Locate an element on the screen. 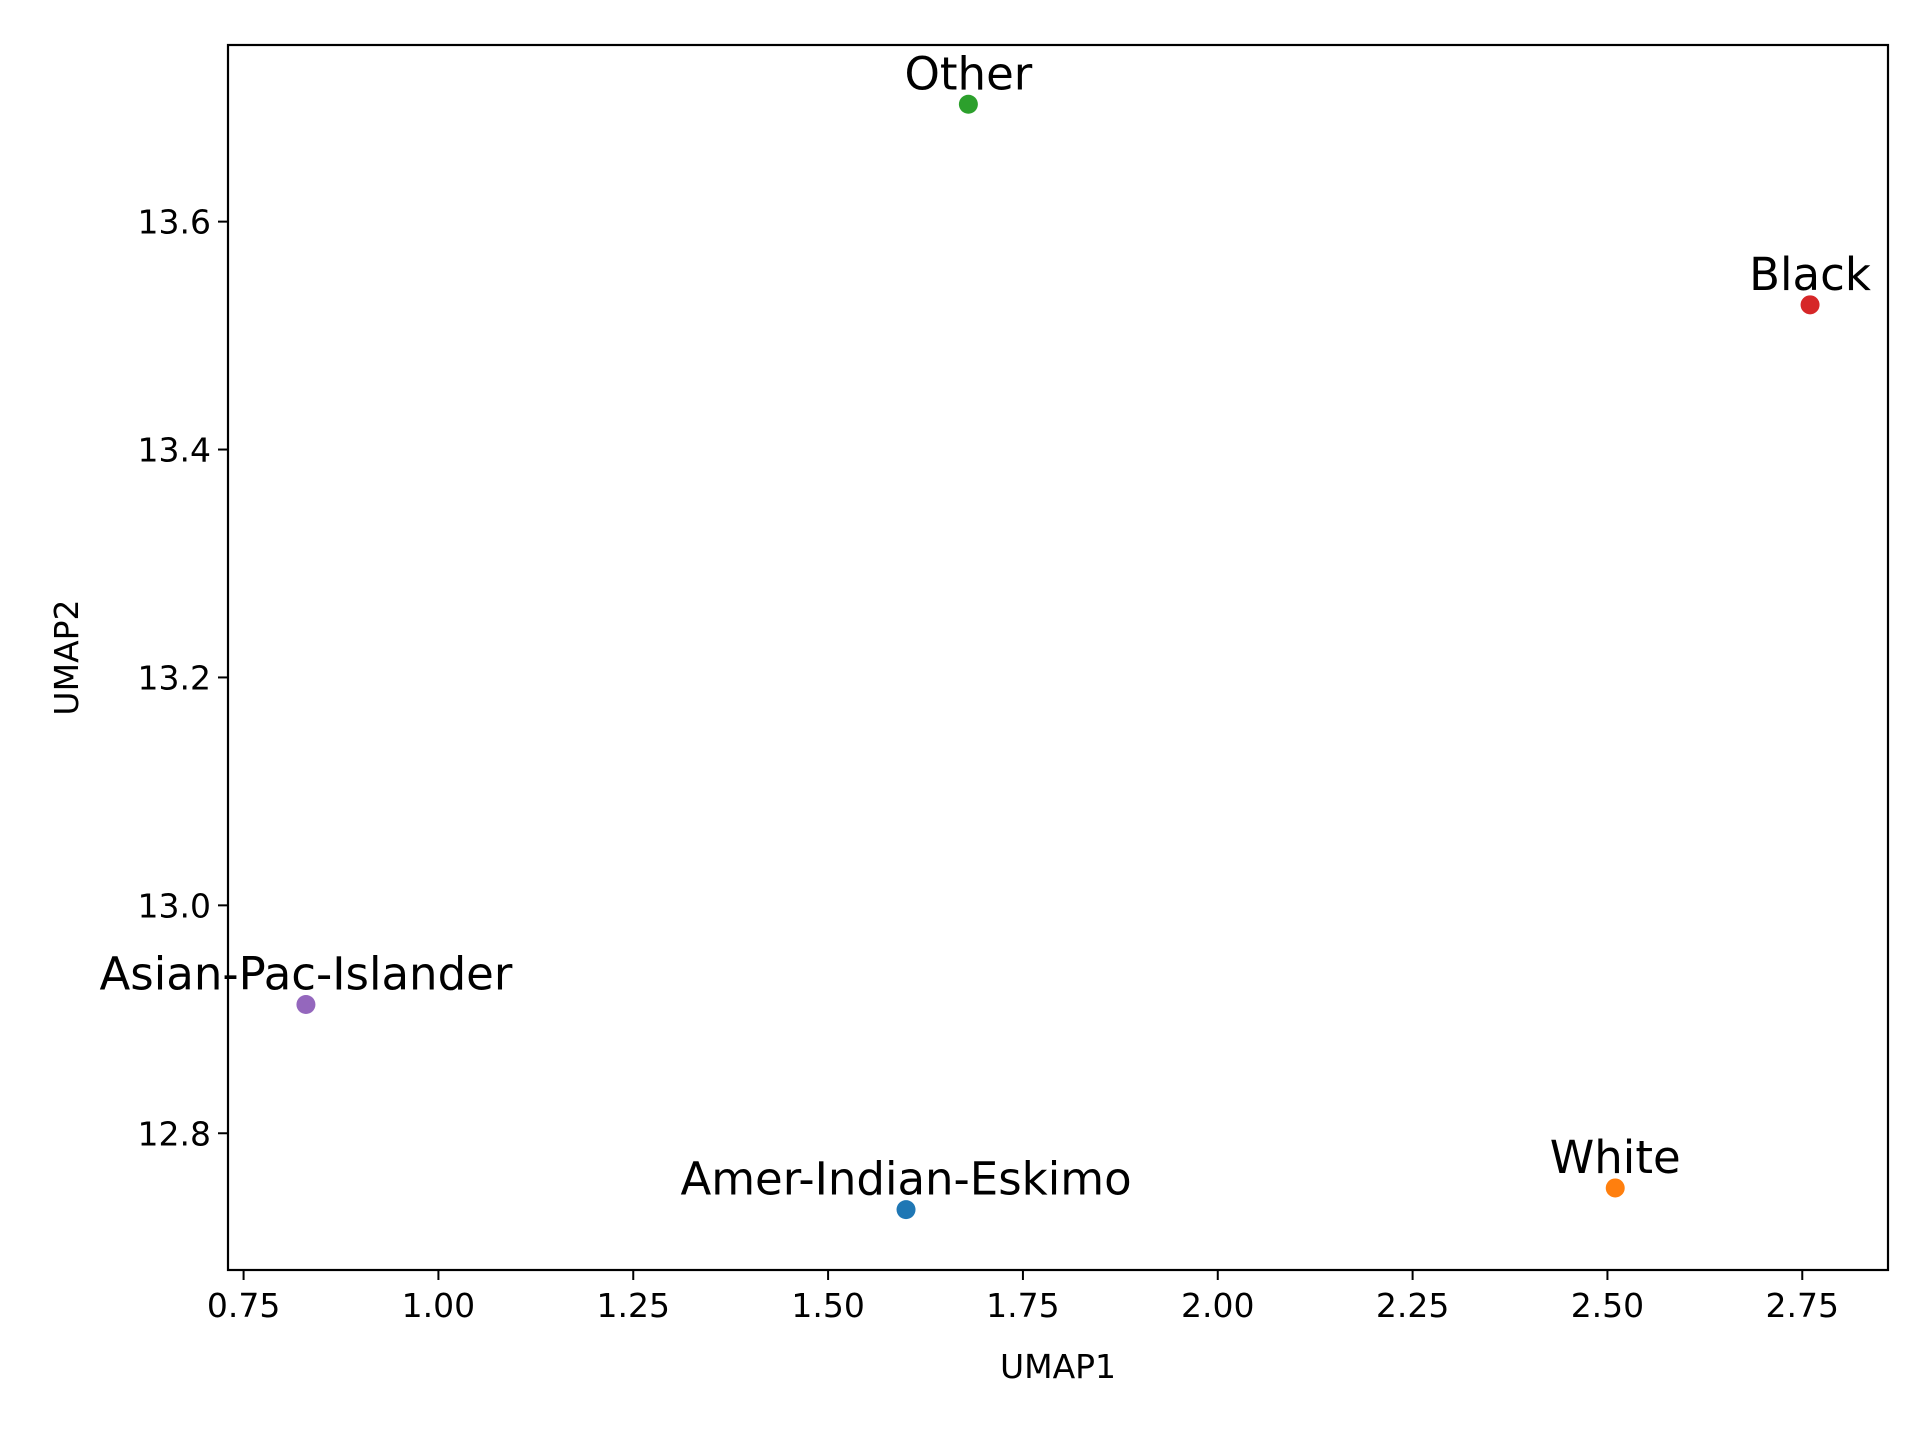 Image resolution: width=1920 pixels, height=1440 pixels. x-tick-label: 1.25 is located at coordinates (633, 1305).